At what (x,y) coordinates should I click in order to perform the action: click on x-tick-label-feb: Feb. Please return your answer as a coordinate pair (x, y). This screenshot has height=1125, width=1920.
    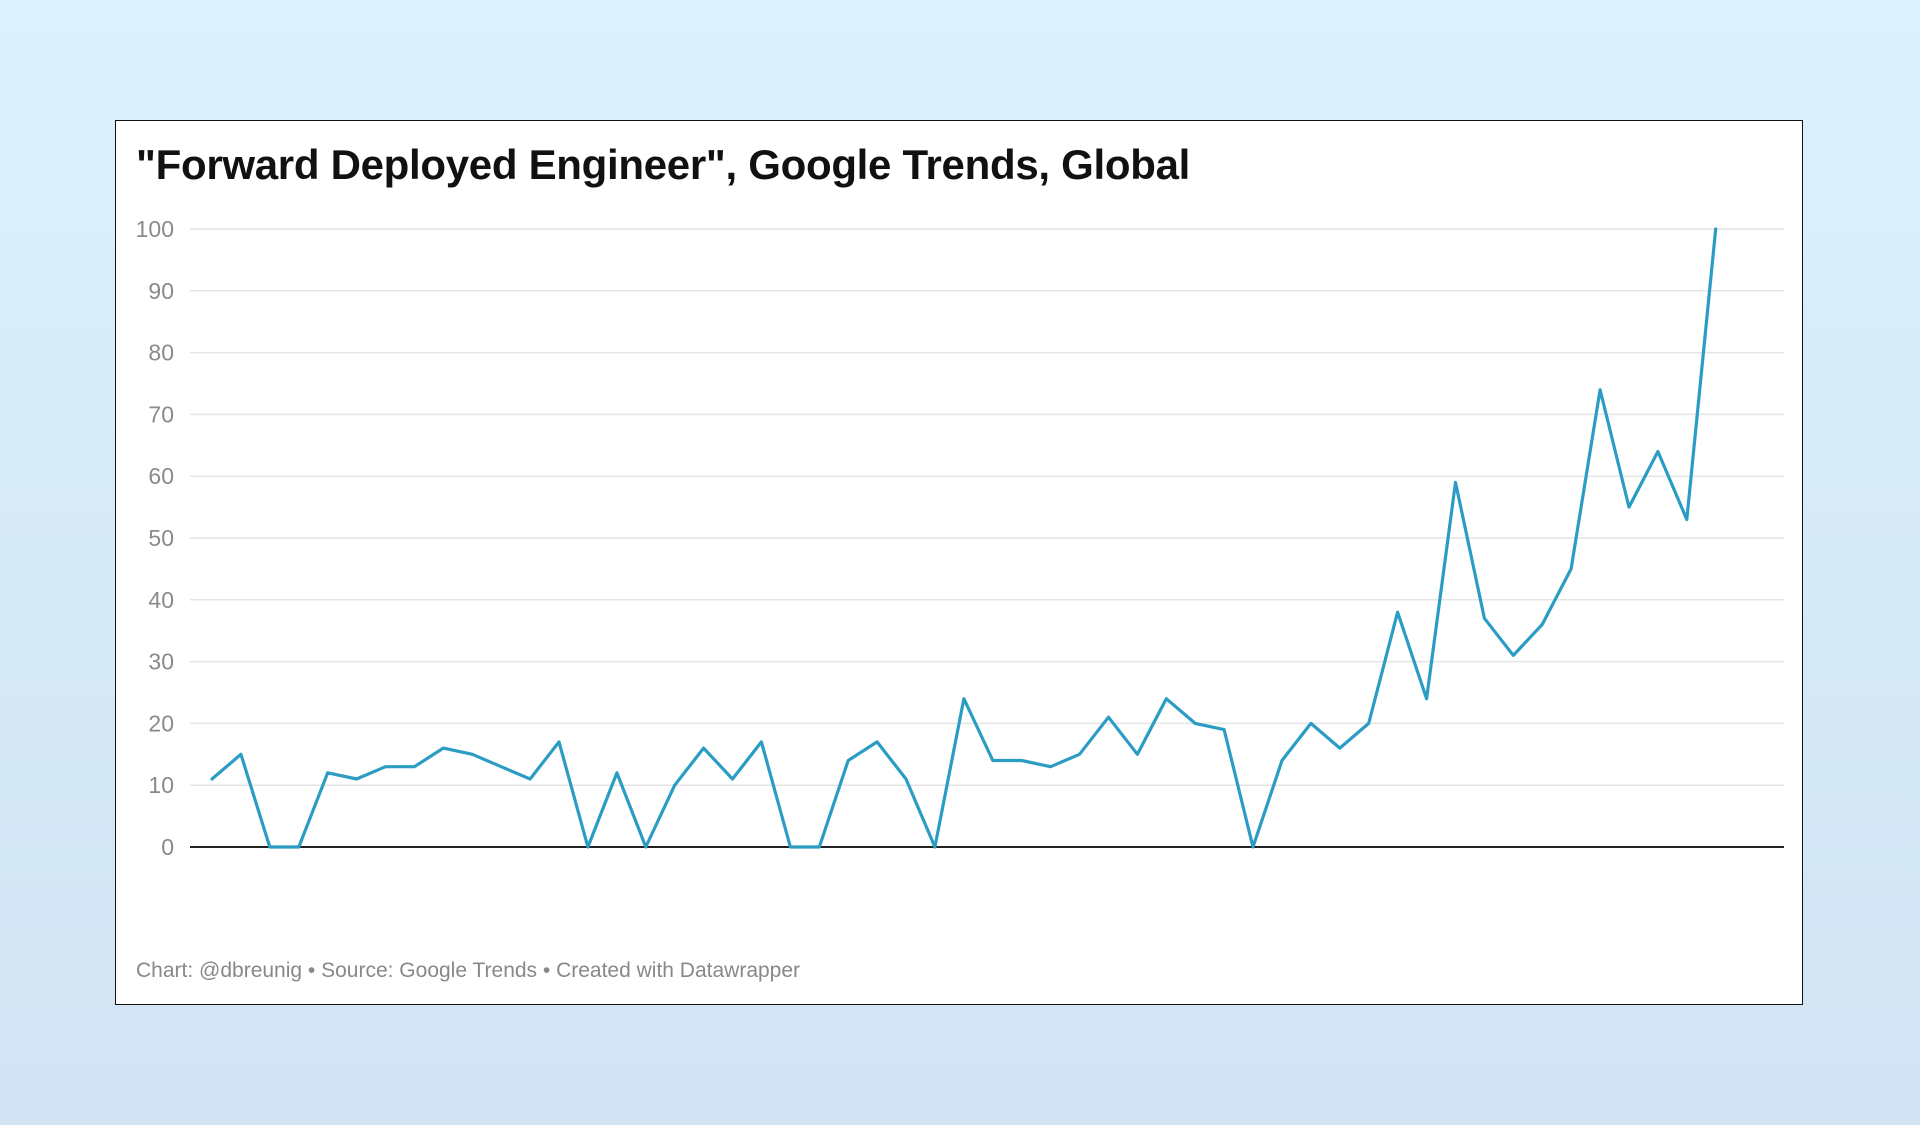
    Looking at the image, I should click on (964, 860).